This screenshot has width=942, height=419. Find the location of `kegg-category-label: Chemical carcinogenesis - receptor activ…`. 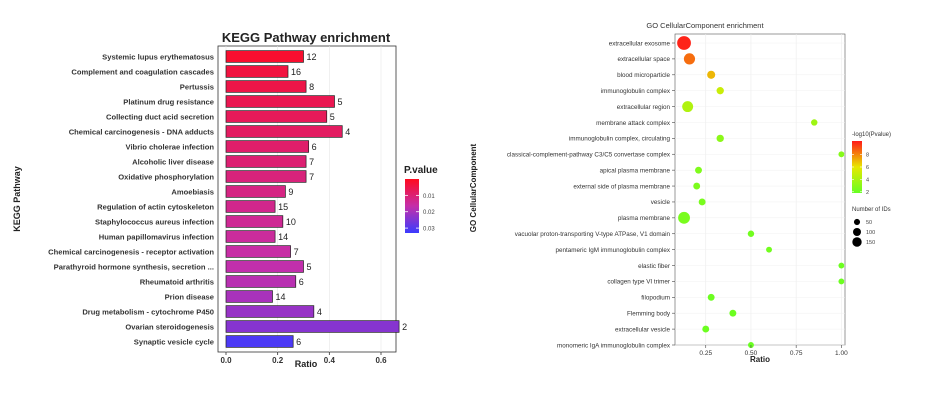

kegg-category-label: Chemical carcinogenesis - receptor activ… is located at coordinates (131, 252).